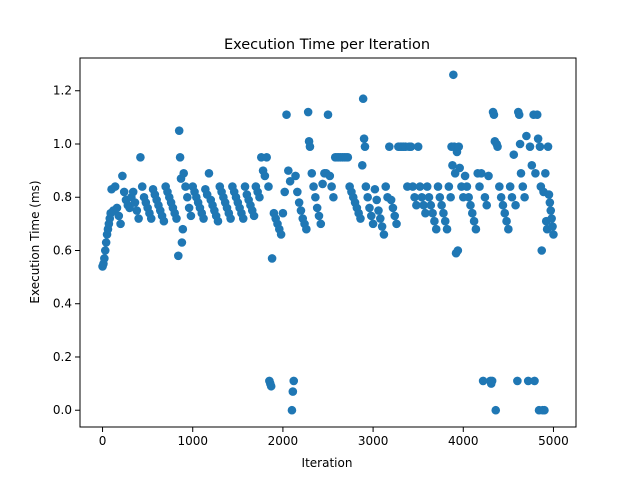  What do you see at coordinates (103, 441) in the screenshot?
I see `x-tick-label: 0` at bounding box center [103, 441].